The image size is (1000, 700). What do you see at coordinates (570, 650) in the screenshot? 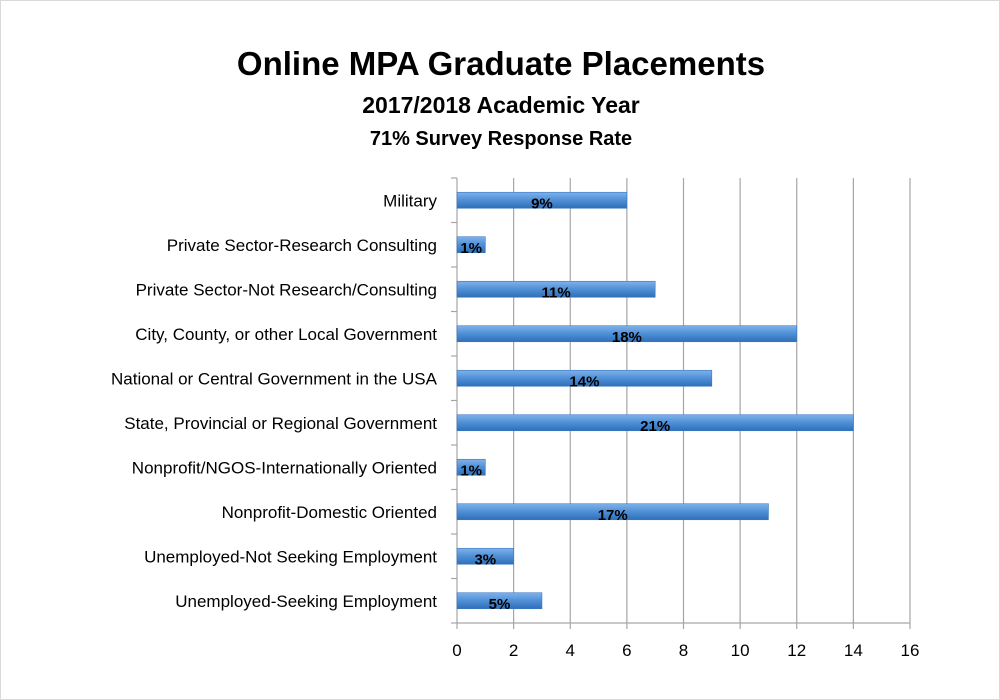
I see `x-tick-label: 4` at bounding box center [570, 650].